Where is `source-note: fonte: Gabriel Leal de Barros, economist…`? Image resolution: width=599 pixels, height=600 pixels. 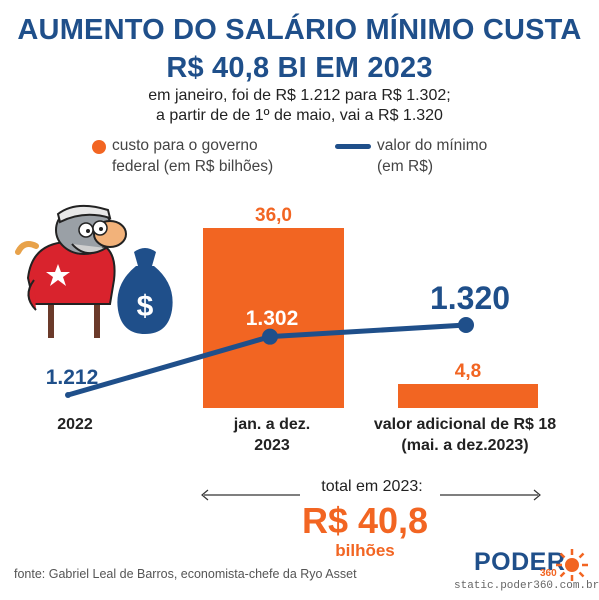
source-note: fonte: Gabriel Leal de Barros, economist… is located at coordinates (185, 574).